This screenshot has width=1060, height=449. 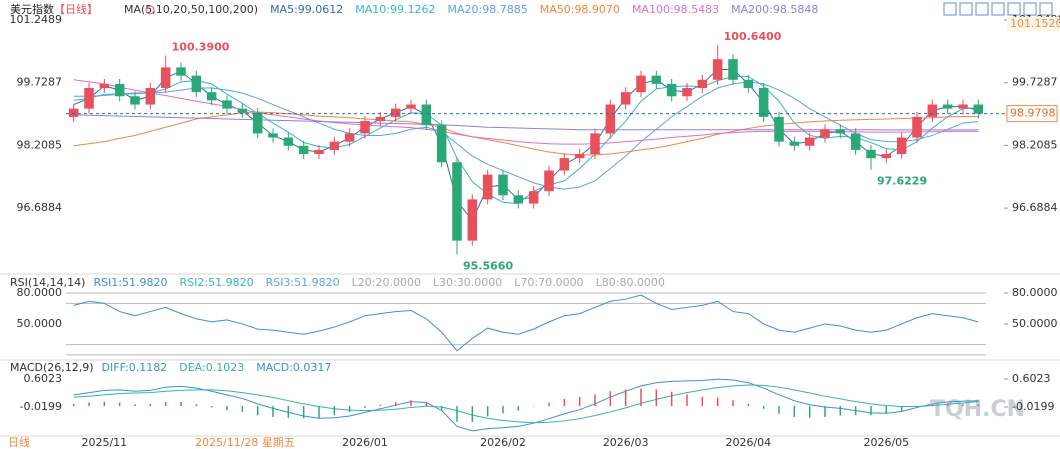 What do you see at coordinates (1031, 378) in the screenshot?
I see `y-tick-label-right: 0.6023` at bounding box center [1031, 378].